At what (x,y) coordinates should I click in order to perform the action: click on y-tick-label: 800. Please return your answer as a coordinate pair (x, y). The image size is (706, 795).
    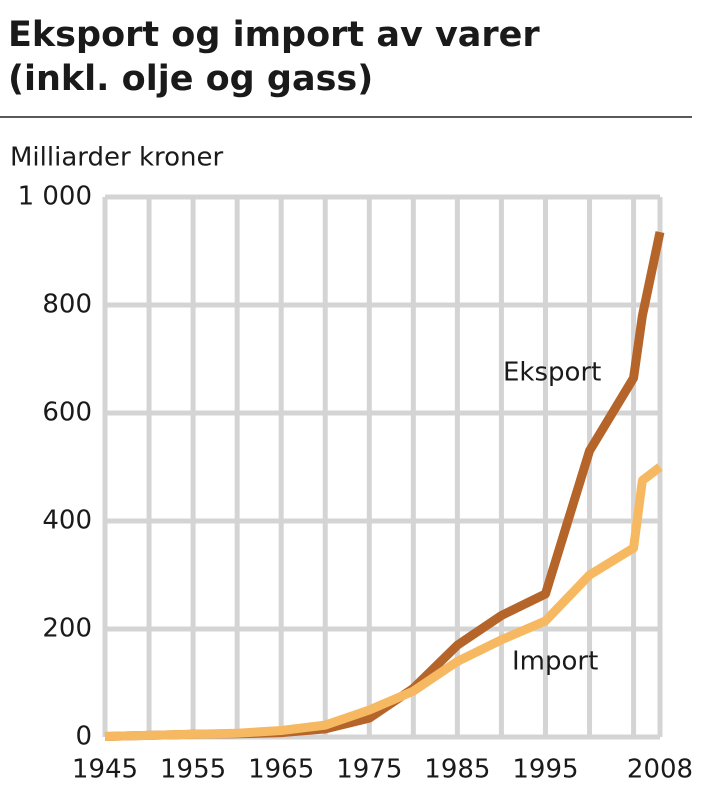
    Looking at the image, I should click on (67, 305).